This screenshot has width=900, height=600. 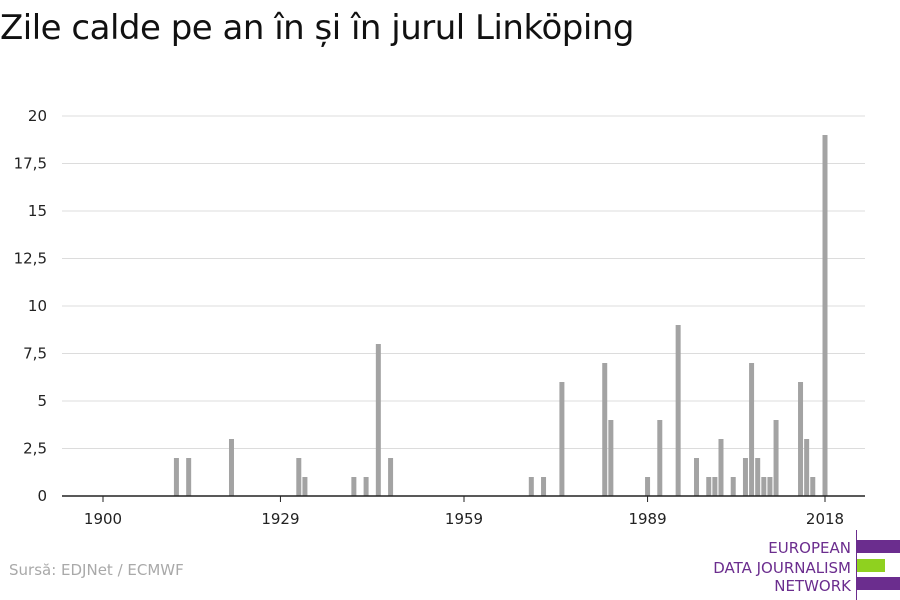 I want to click on y-tick-label: 10, so click(x=37, y=306).